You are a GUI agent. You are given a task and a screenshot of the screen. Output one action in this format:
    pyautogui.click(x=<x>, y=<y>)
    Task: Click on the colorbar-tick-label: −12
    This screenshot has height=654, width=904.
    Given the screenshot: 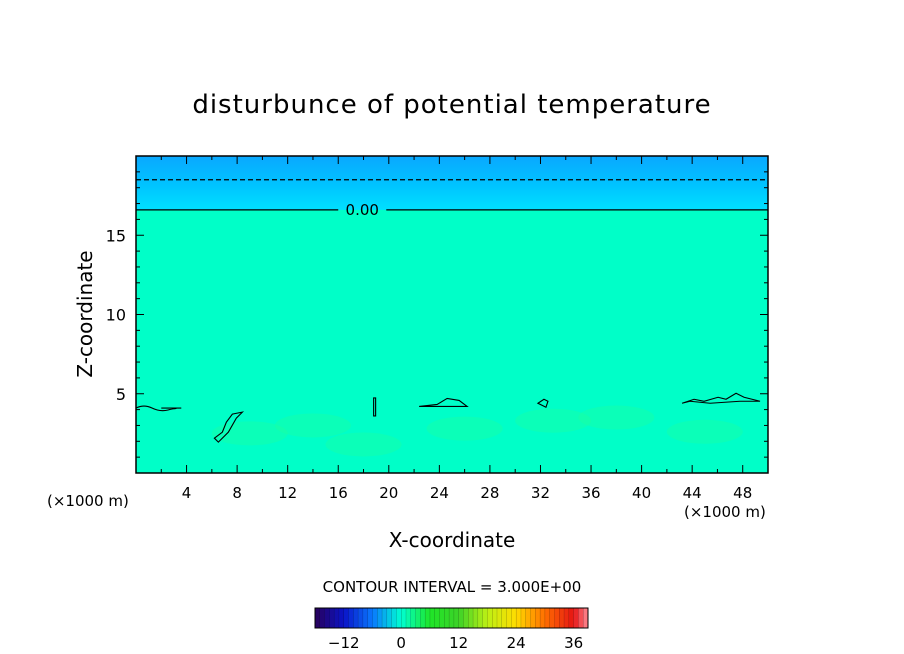 What is the action you would take?
    pyautogui.click(x=344, y=643)
    